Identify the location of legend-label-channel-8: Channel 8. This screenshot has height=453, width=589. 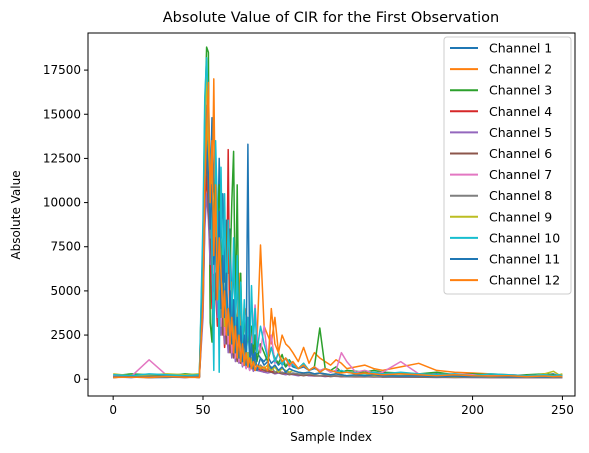
(520, 195).